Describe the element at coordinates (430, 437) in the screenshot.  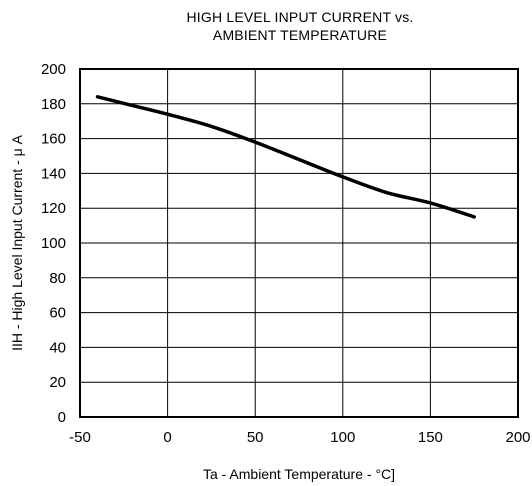
I see `x-tick-label: 150` at that location.